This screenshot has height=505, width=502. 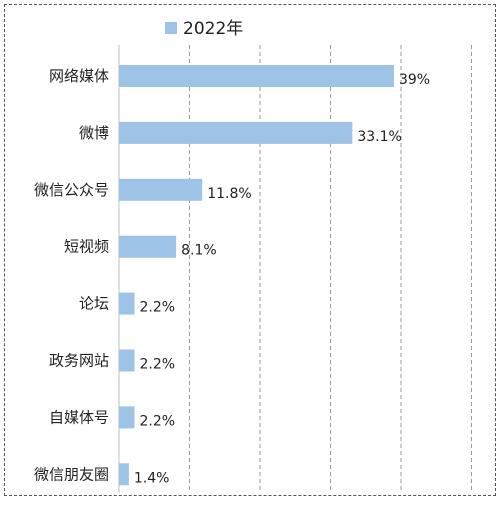 I want to click on legend: 2022年, so click(x=204, y=29).